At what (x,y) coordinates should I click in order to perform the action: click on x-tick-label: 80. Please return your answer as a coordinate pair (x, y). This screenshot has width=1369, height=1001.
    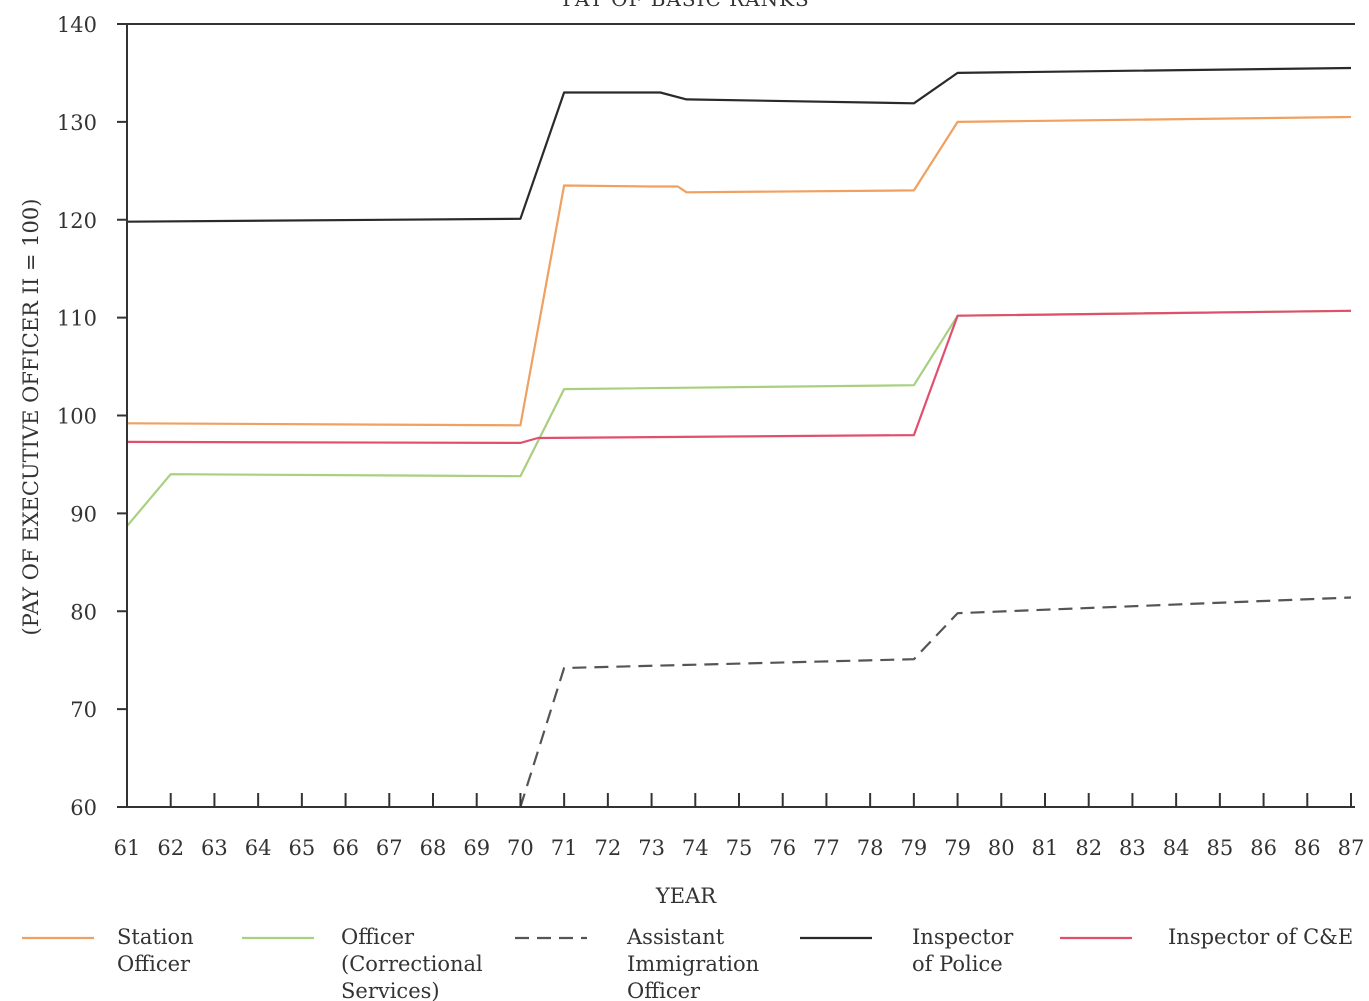
    Looking at the image, I should click on (1001, 848).